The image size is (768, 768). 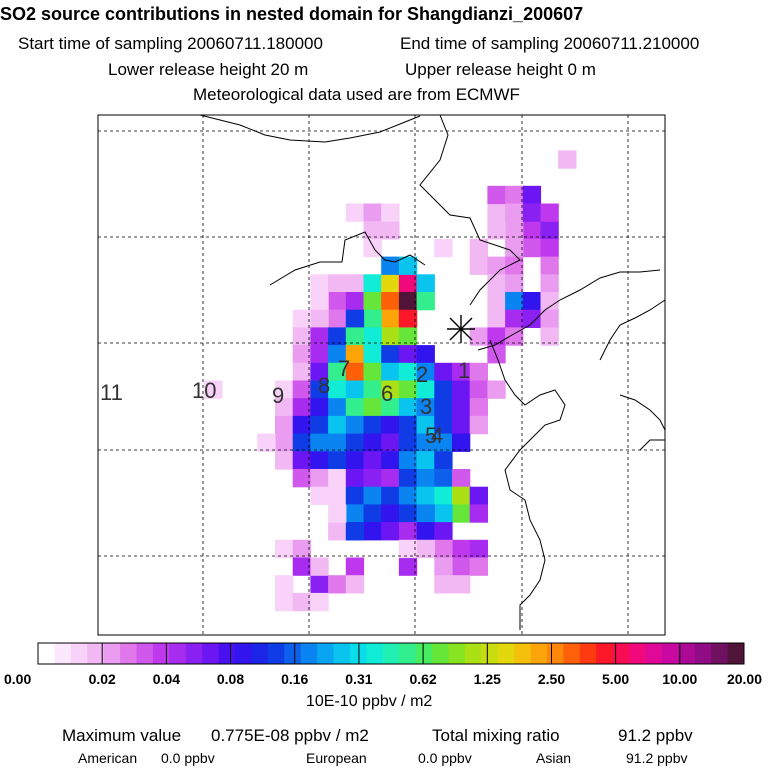 What do you see at coordinates (358, 679) in the screenshot?
I see `colorbar-tick-label: 0.31` at bounding box center [358, 679].